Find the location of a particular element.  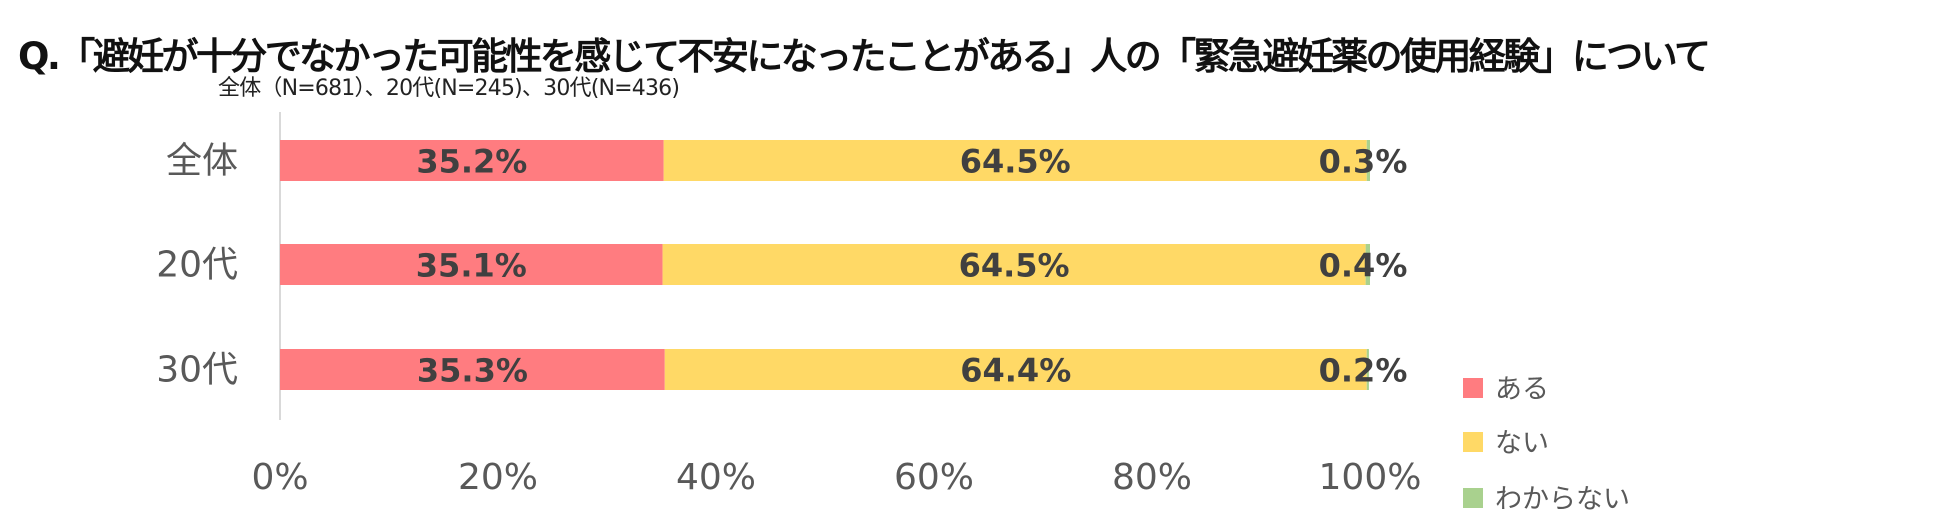

x-tick-label: 60% is located at coordinates (934, 477).